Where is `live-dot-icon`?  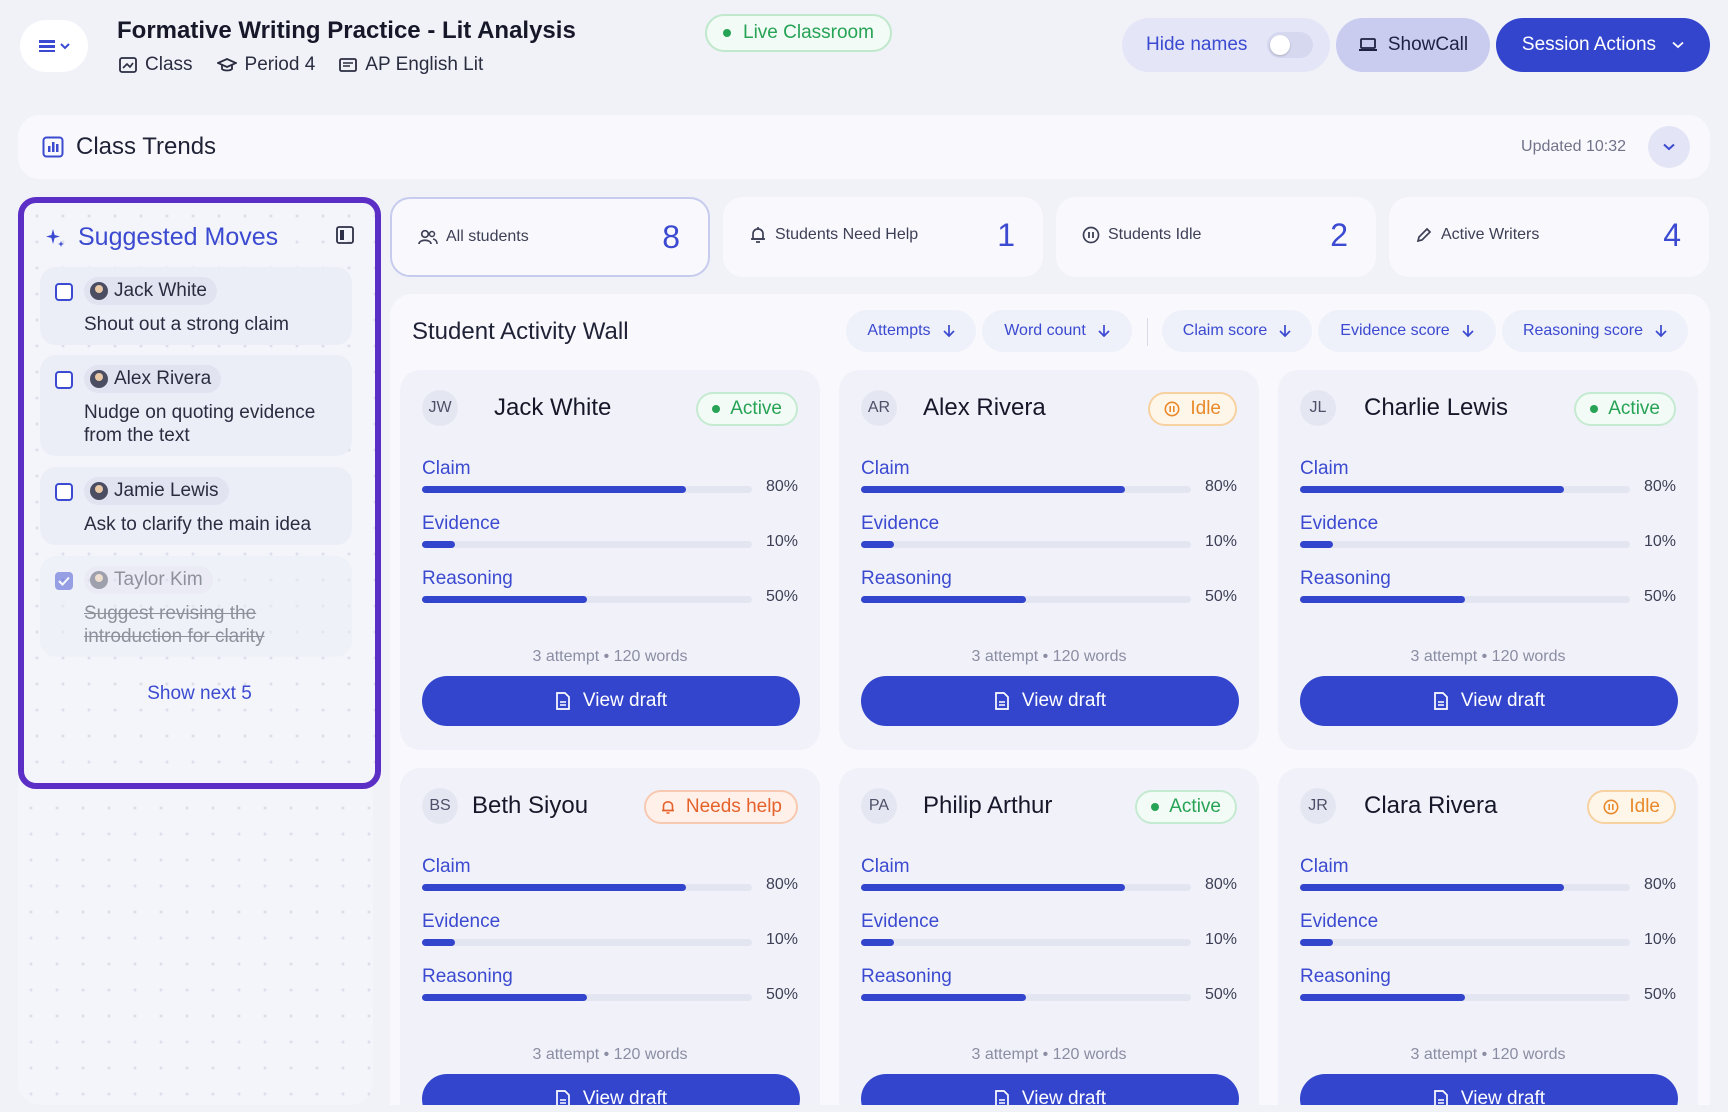 live-dot-icon is located at coordinates (727, 33).